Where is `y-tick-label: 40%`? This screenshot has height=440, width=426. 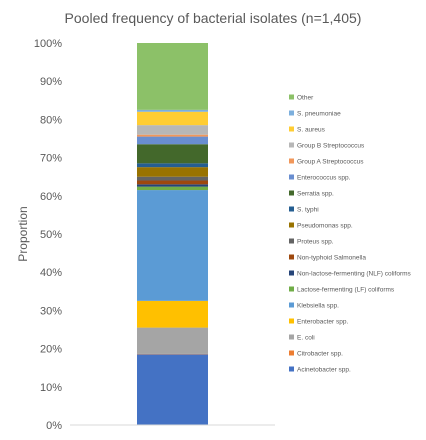 y-tick-label: 40% is located at coordinates (51, 273).